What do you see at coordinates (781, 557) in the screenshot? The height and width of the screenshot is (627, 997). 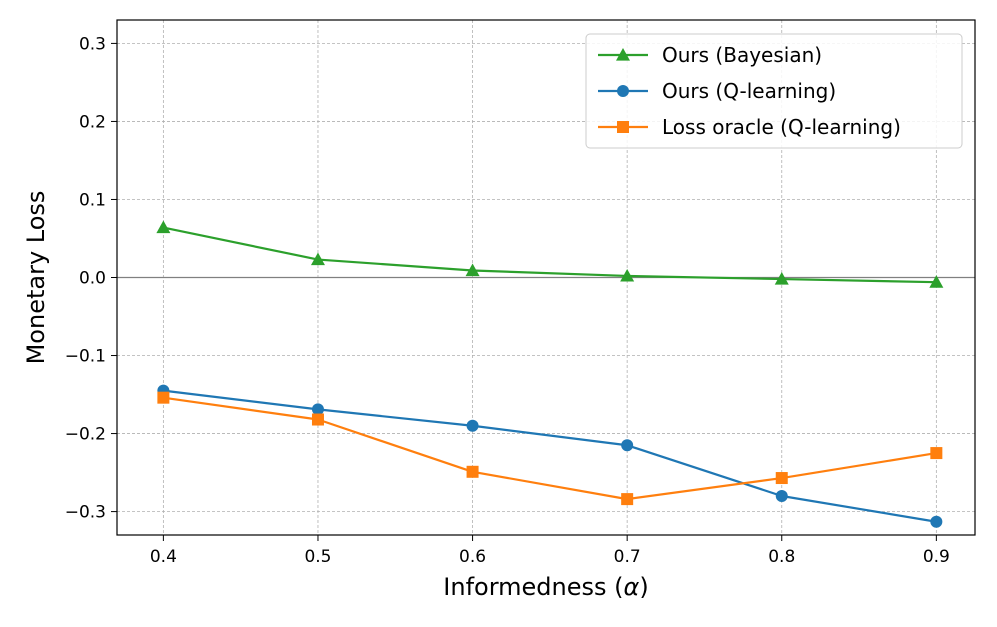 I see `x-tick-label: 0.8` at bounding box center [781, 557].